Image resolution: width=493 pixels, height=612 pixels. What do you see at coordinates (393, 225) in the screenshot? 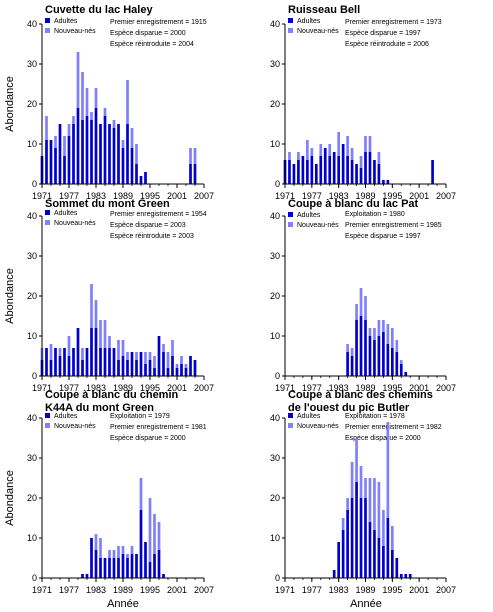
I see `panel-annotation: Premier enregistrement = 1985` at bounding box center [393, 225].